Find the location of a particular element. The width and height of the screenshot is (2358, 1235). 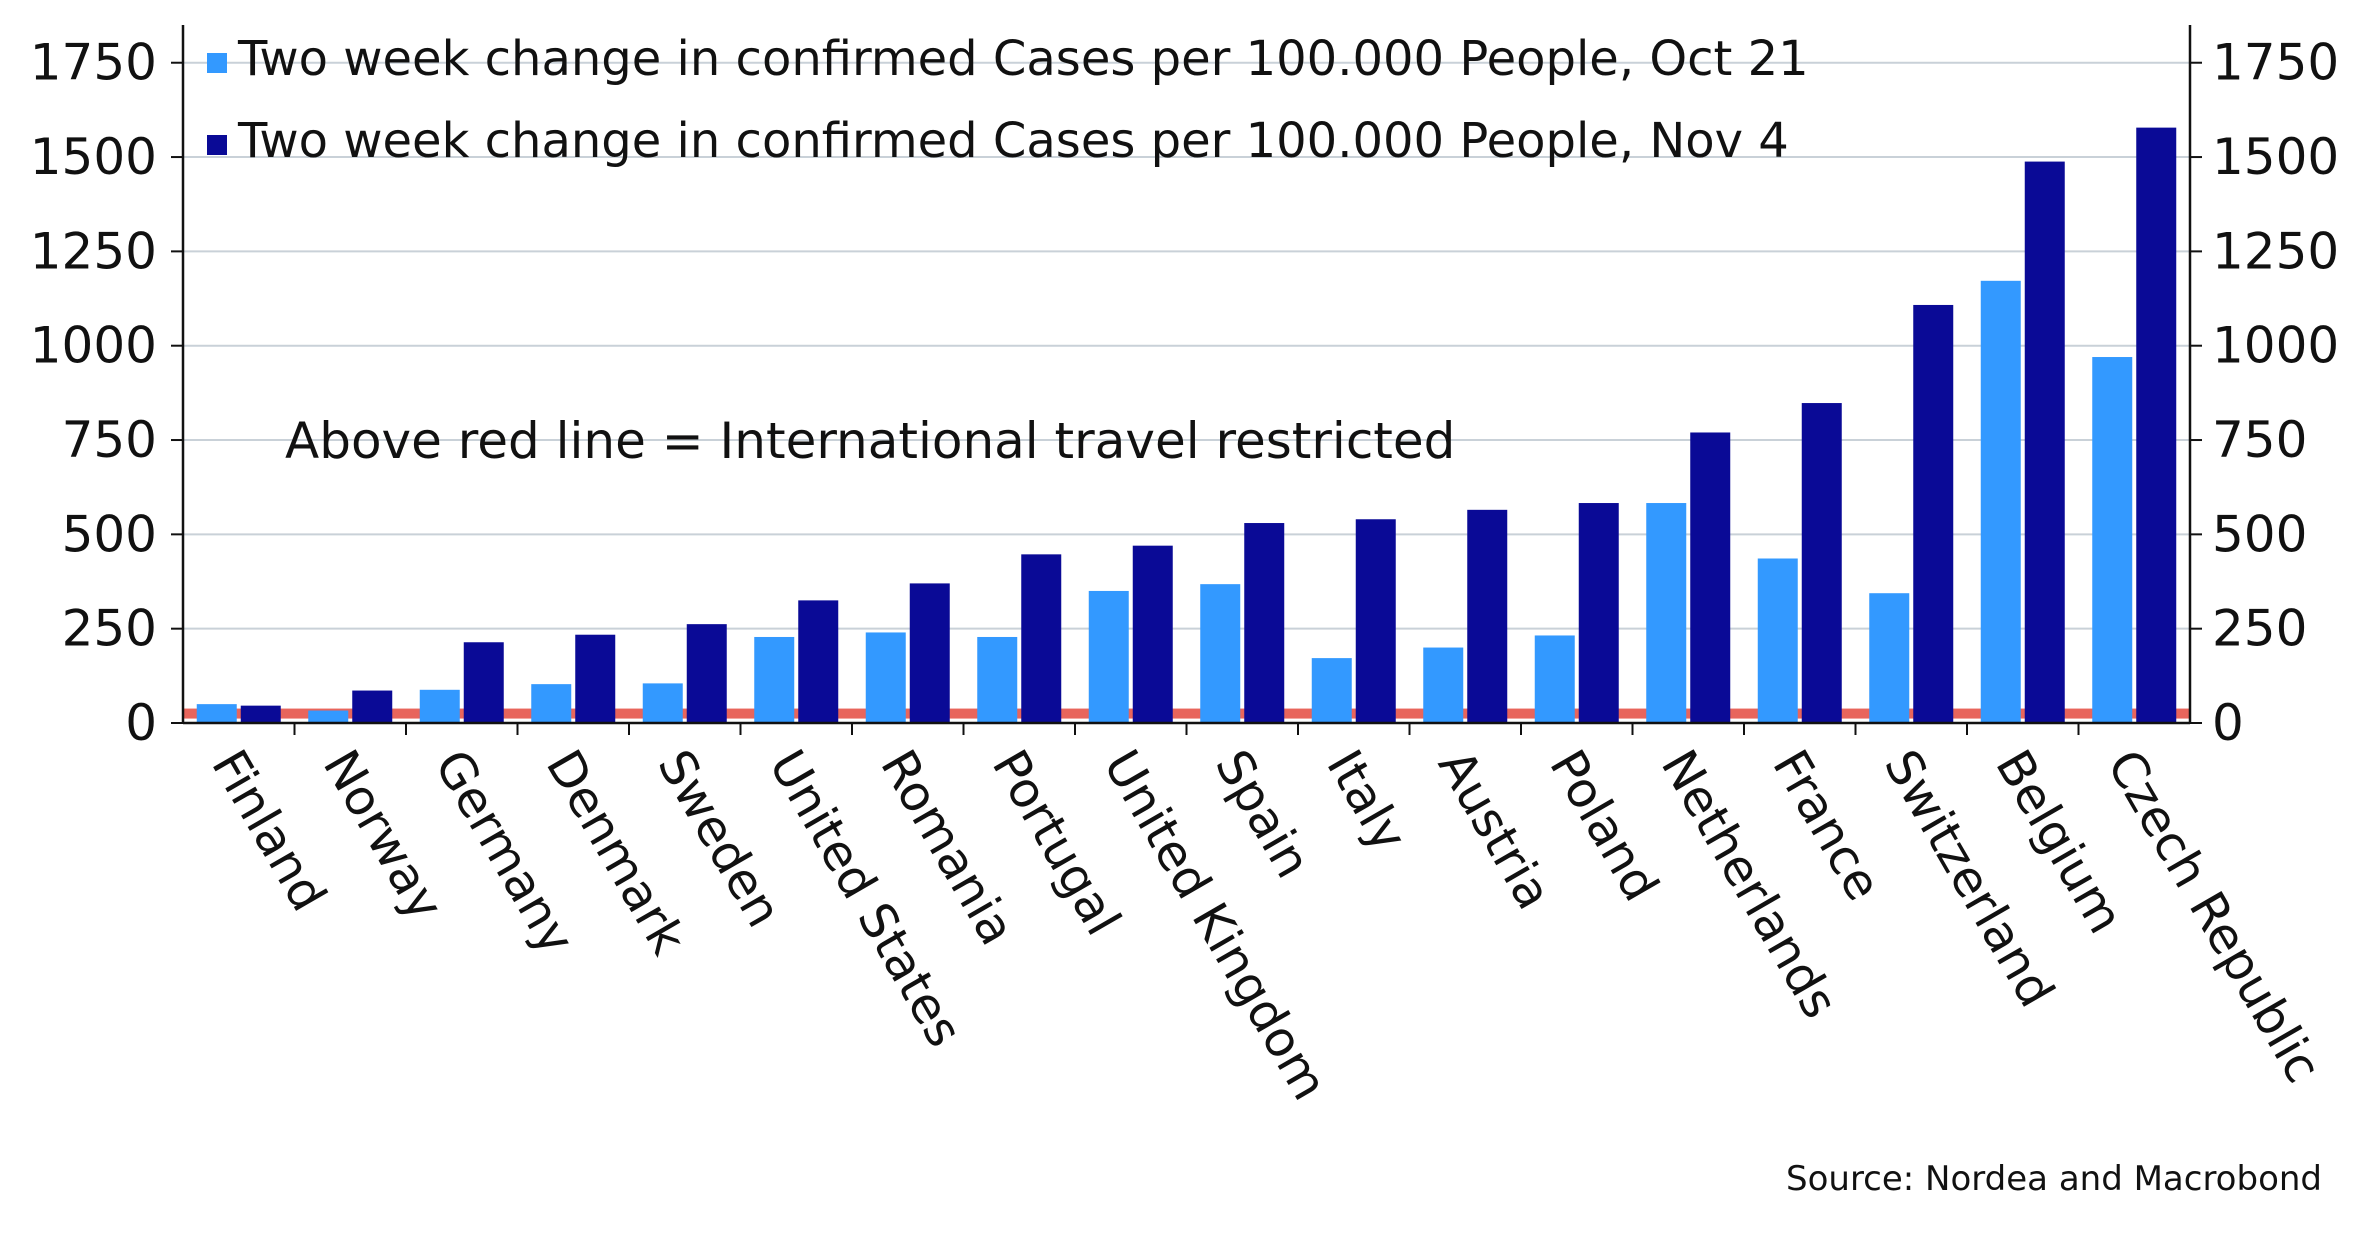

y-tick-label-left: 250 is located at coordinates (109, 629).